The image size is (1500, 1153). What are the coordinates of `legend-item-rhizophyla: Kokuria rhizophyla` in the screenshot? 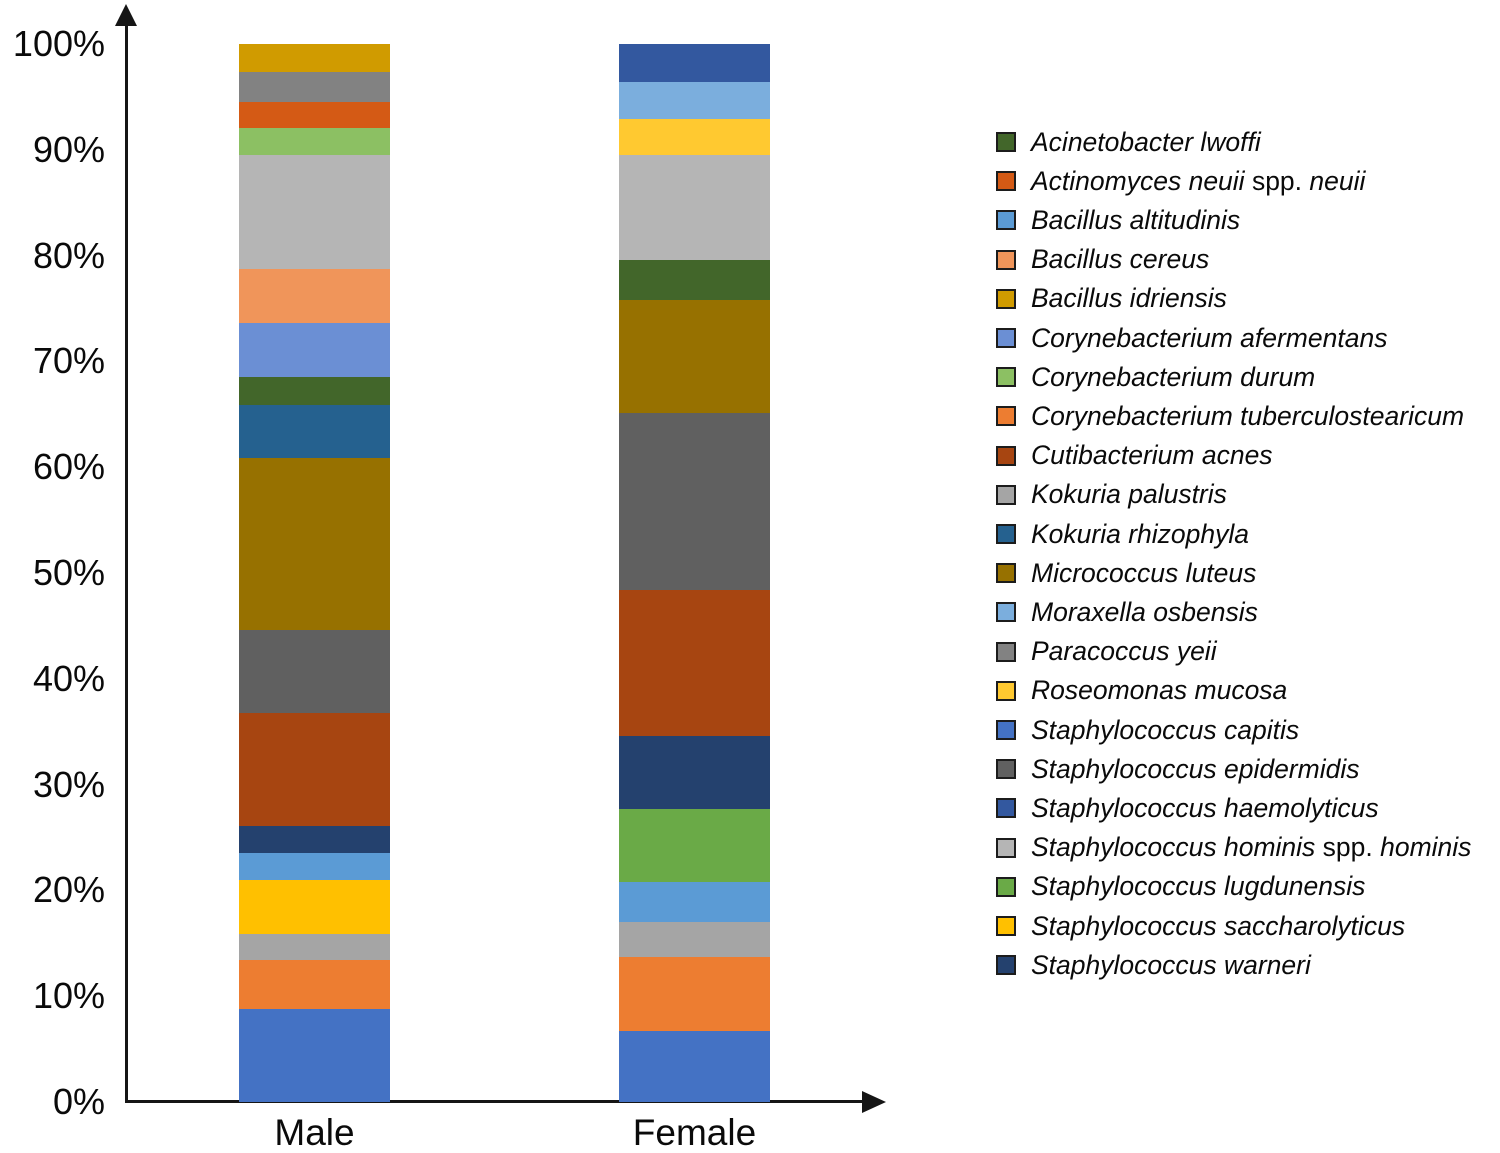 It's located at (1122, 534).